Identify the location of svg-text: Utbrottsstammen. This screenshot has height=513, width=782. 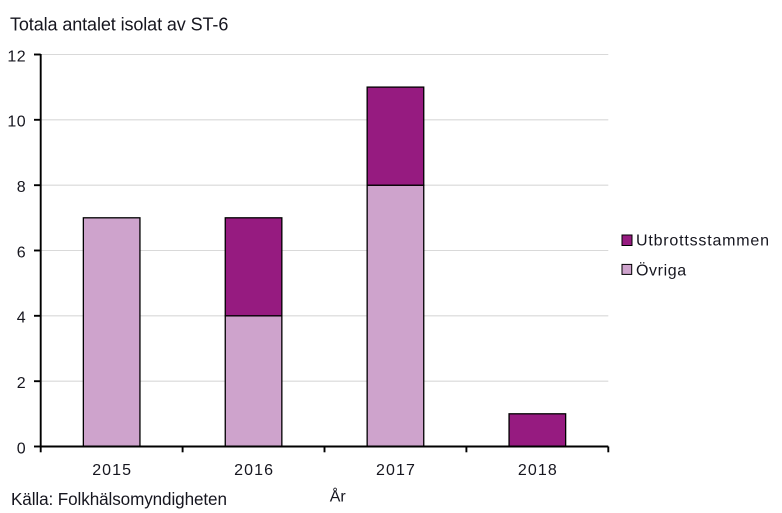
(703, 241).